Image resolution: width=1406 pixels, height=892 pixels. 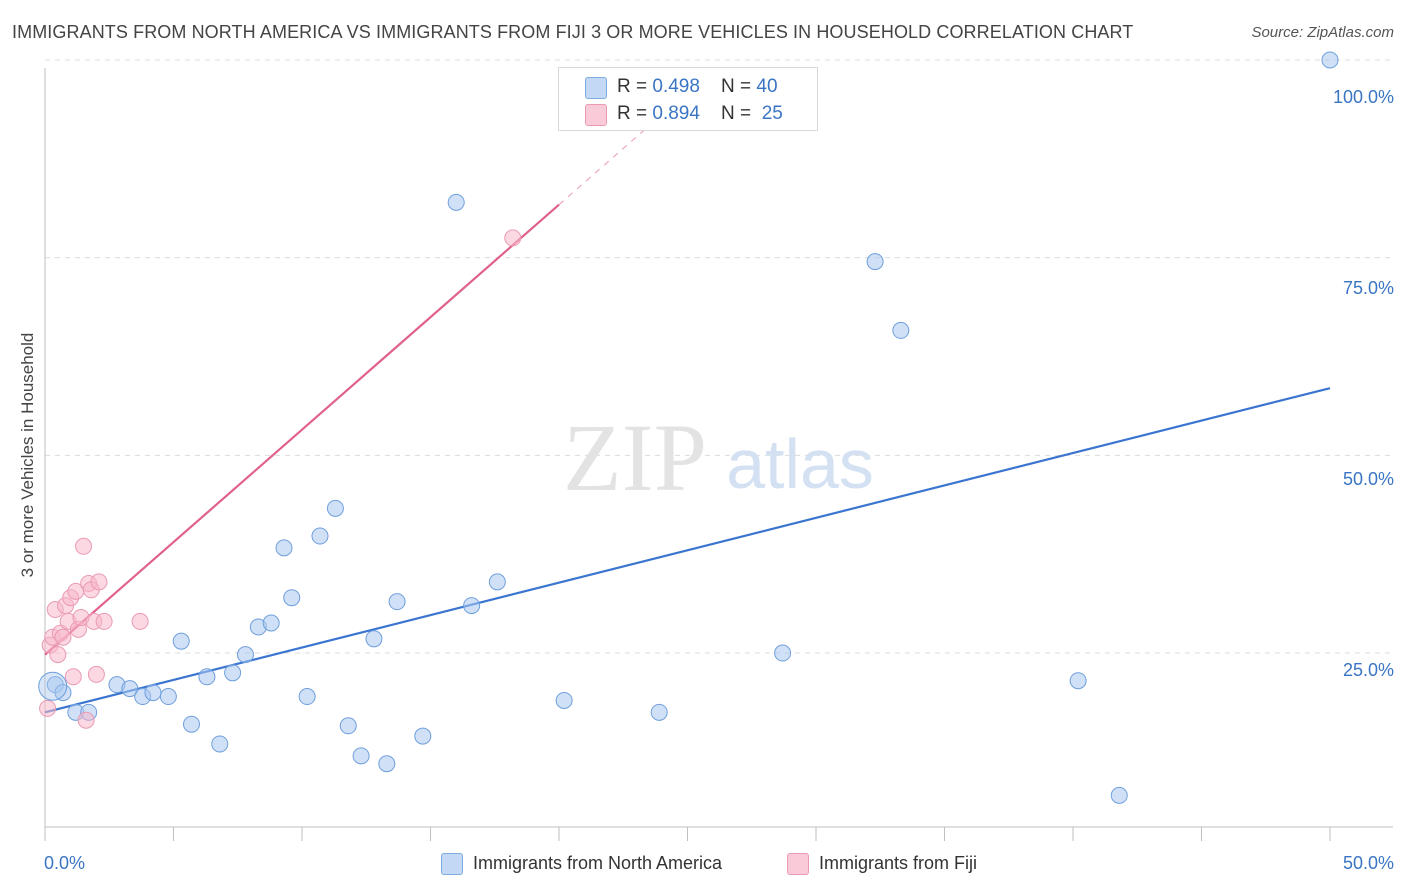 I want to click on trend-line-extension, so click(x=617, y=154).